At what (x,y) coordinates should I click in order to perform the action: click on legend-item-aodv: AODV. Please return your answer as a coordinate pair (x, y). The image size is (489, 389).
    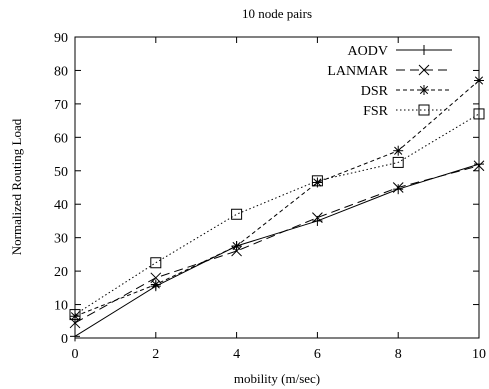
    Looking at the image, I should click on (400, 51).